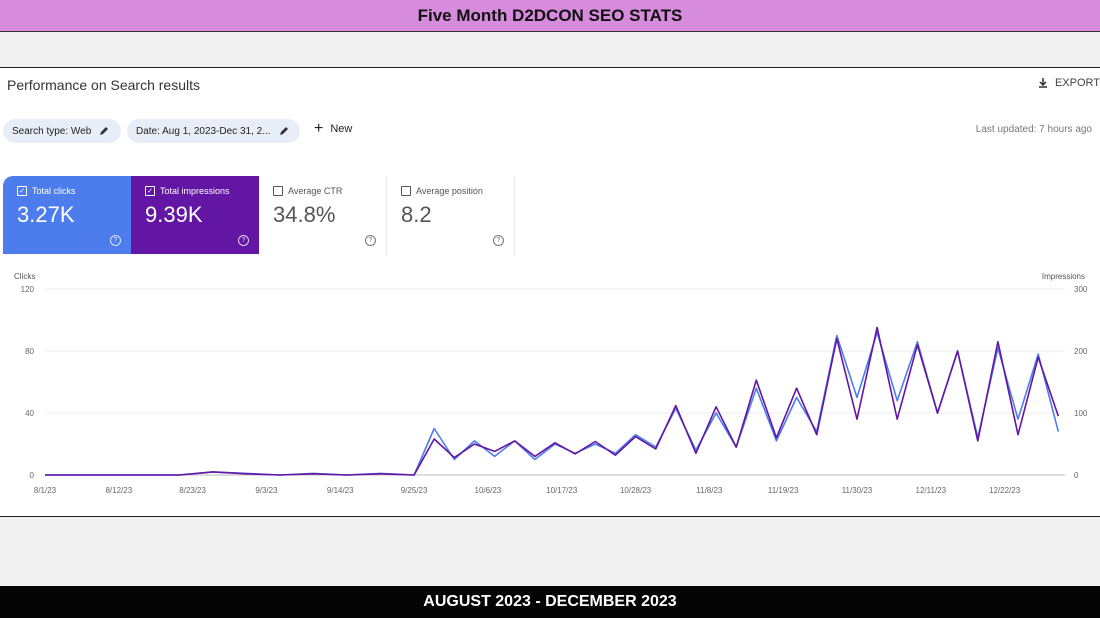 The height and width of the screenshot is (618, 1100). I want to click on download-icon, so click(1042, 83).